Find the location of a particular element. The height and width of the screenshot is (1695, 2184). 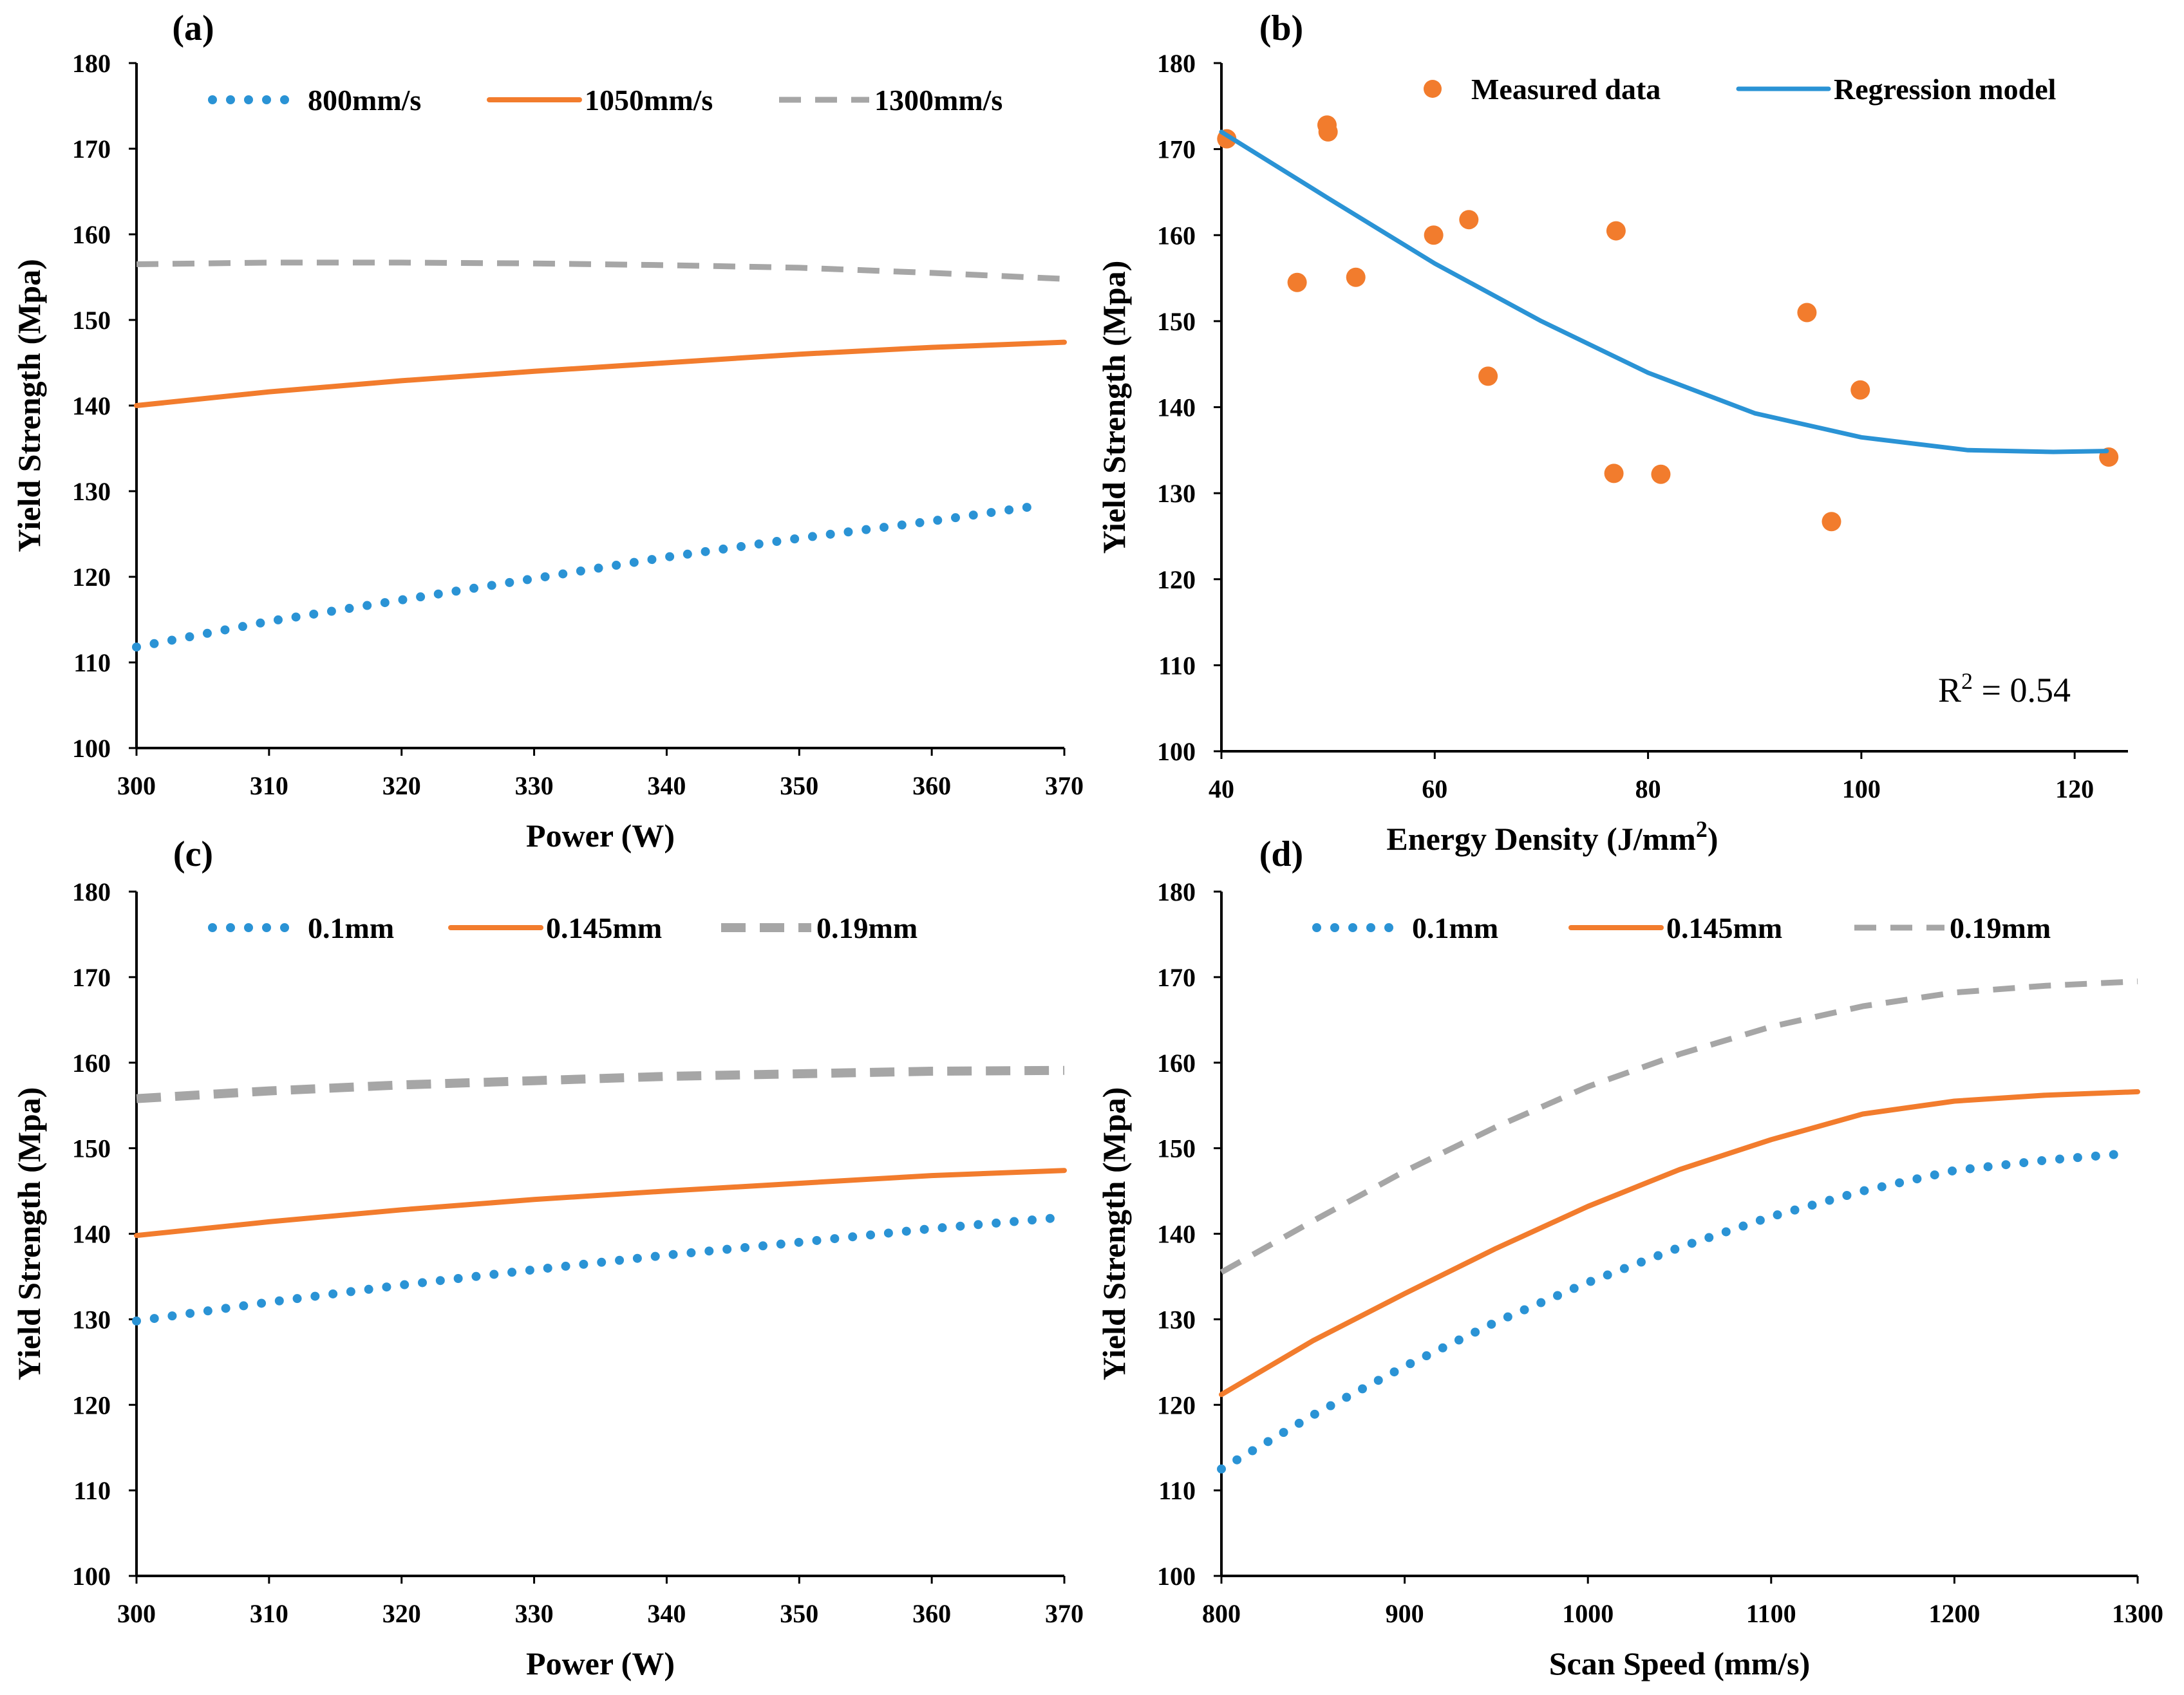

x-axis-label-end: ) is located at coordinates (1713, 839).